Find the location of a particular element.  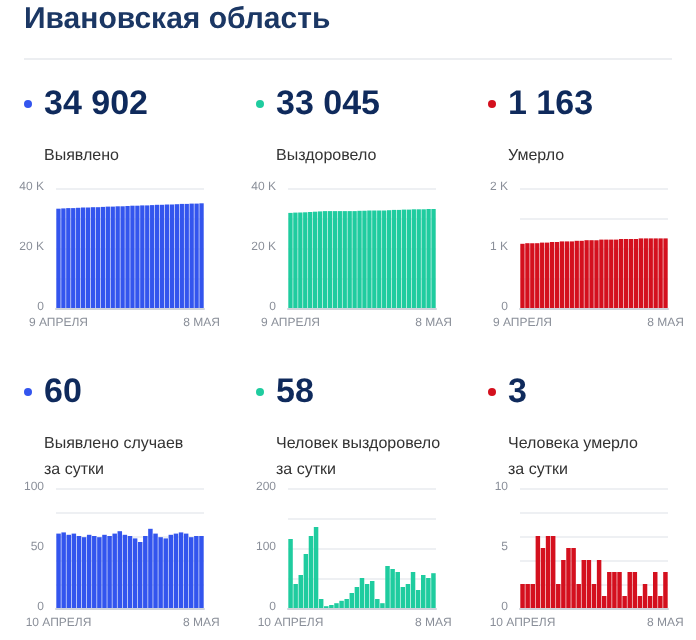

chart-subtitle: 1 163 is located at coordinates (551, 104).